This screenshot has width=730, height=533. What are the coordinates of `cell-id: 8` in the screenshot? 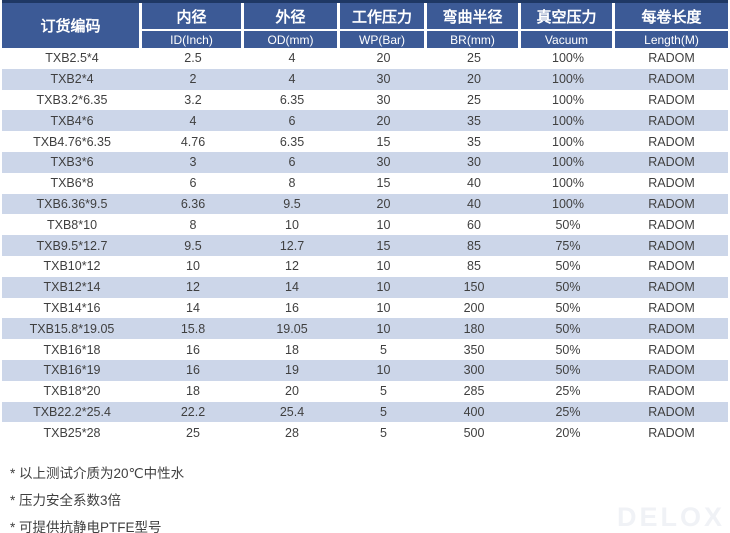 It's located at (193, 225).